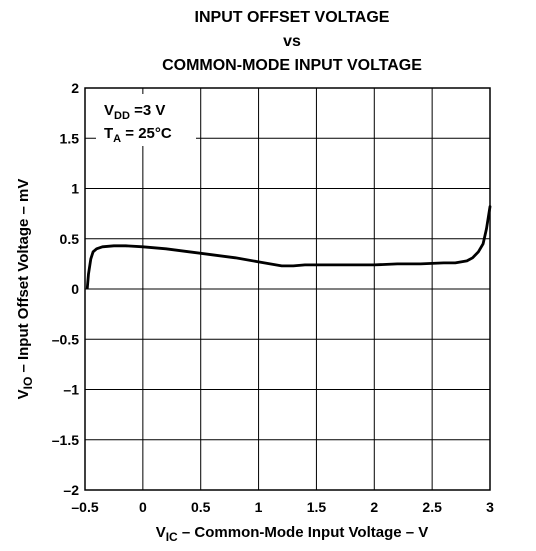  I want to click on x-axis-label: VIC – Common-Mode Input Voltage – V, so click(292, 534).